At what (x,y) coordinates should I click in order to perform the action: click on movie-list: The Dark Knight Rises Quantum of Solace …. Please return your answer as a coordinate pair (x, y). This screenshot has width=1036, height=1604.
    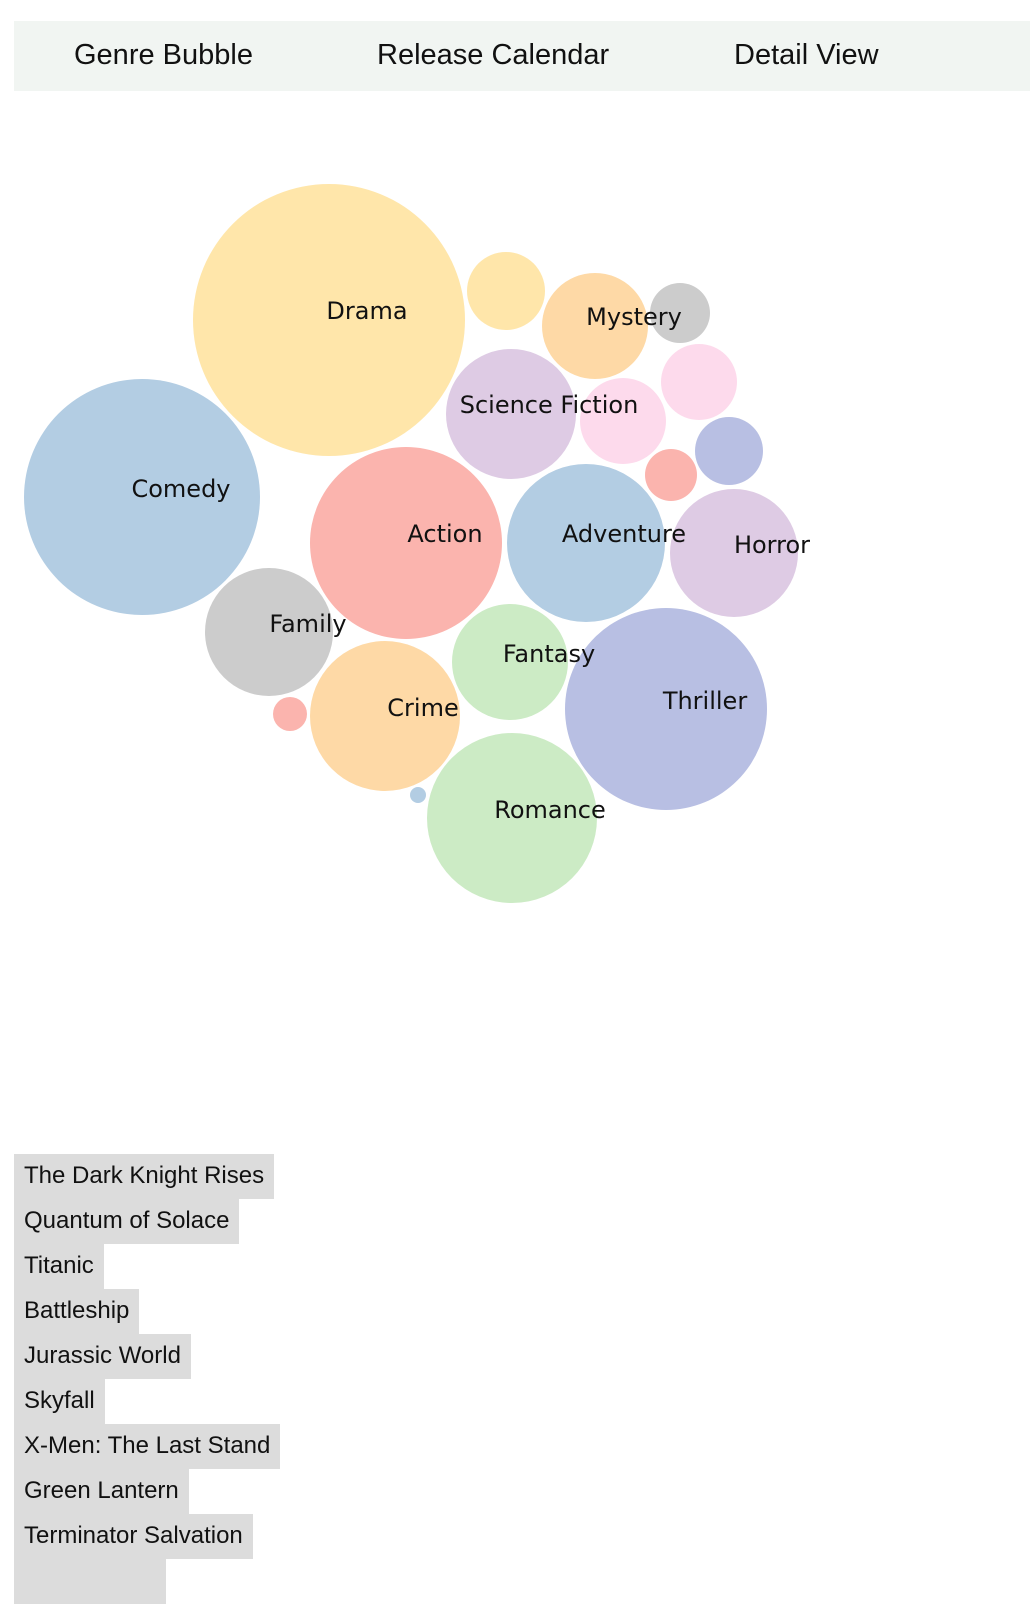
    Looking at the image, I should click on (147, 1379).